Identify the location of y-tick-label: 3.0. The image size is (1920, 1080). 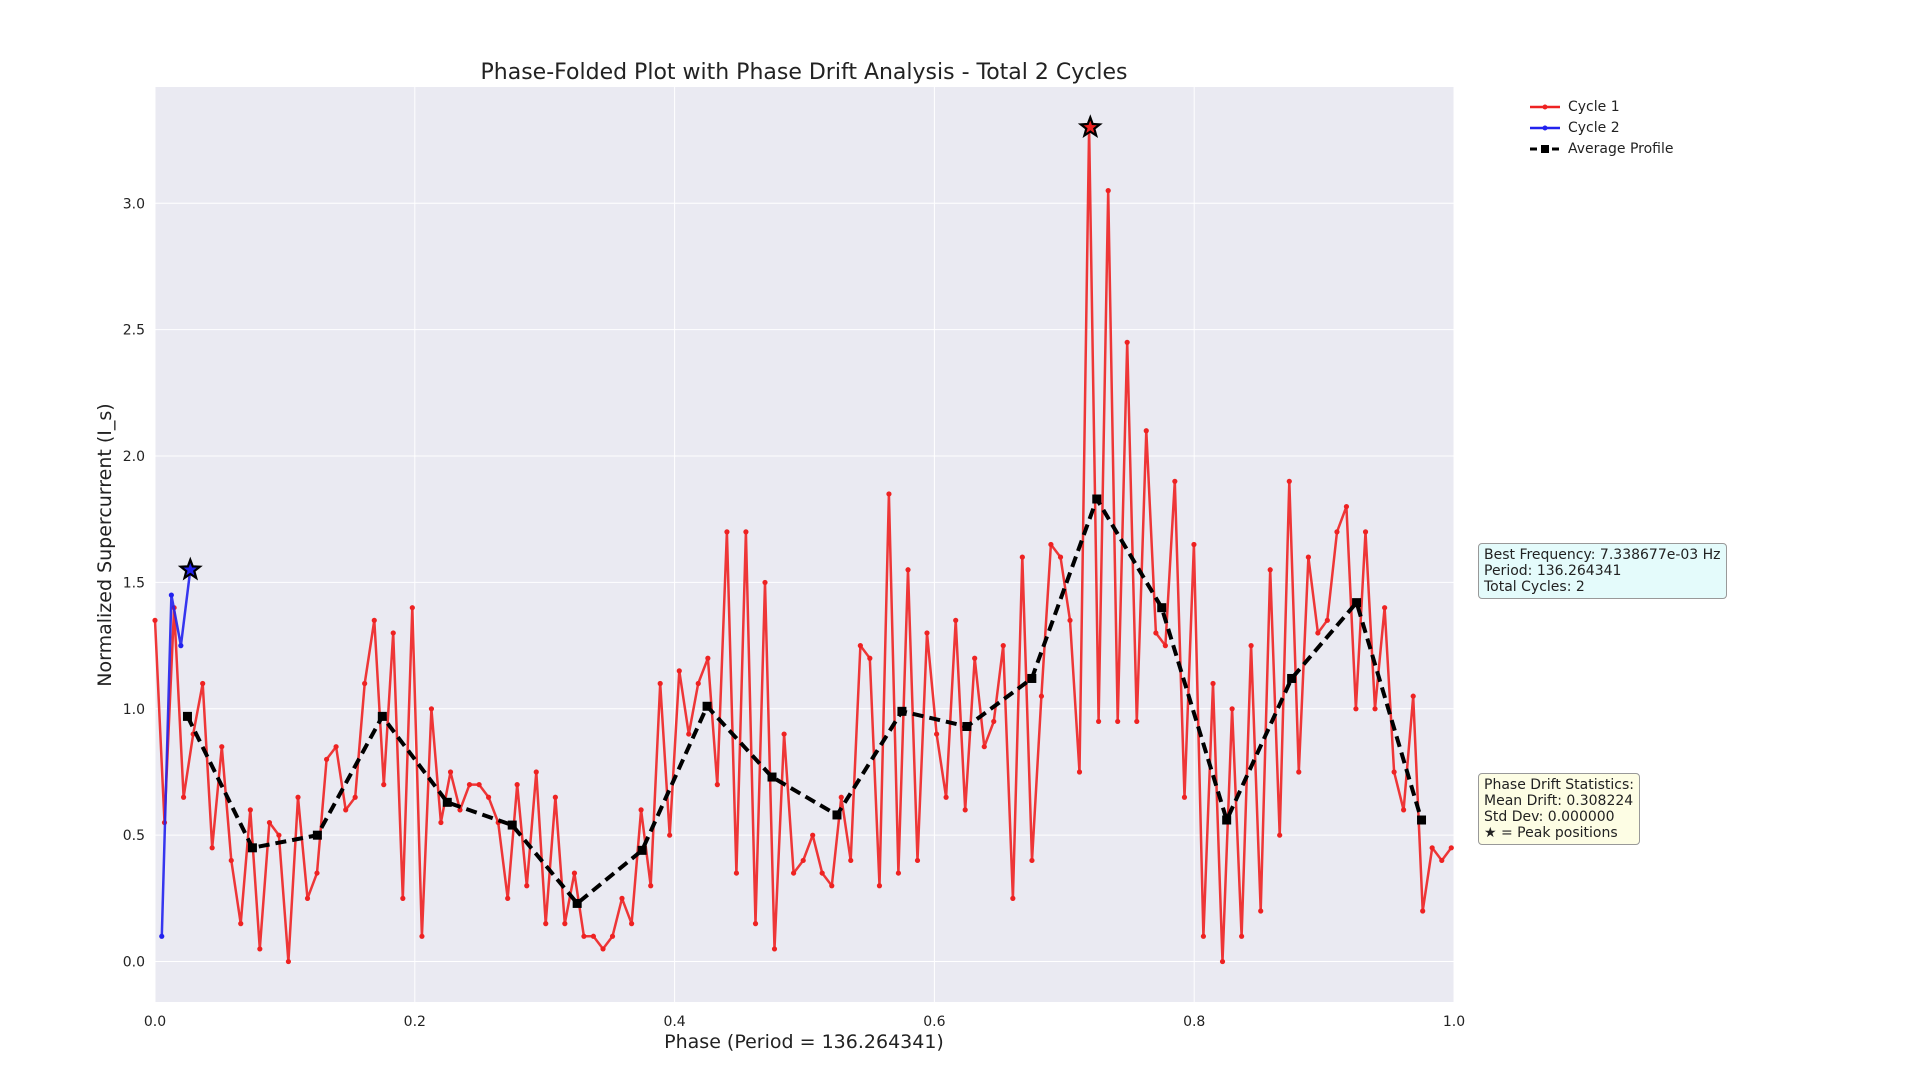
(134, 204).